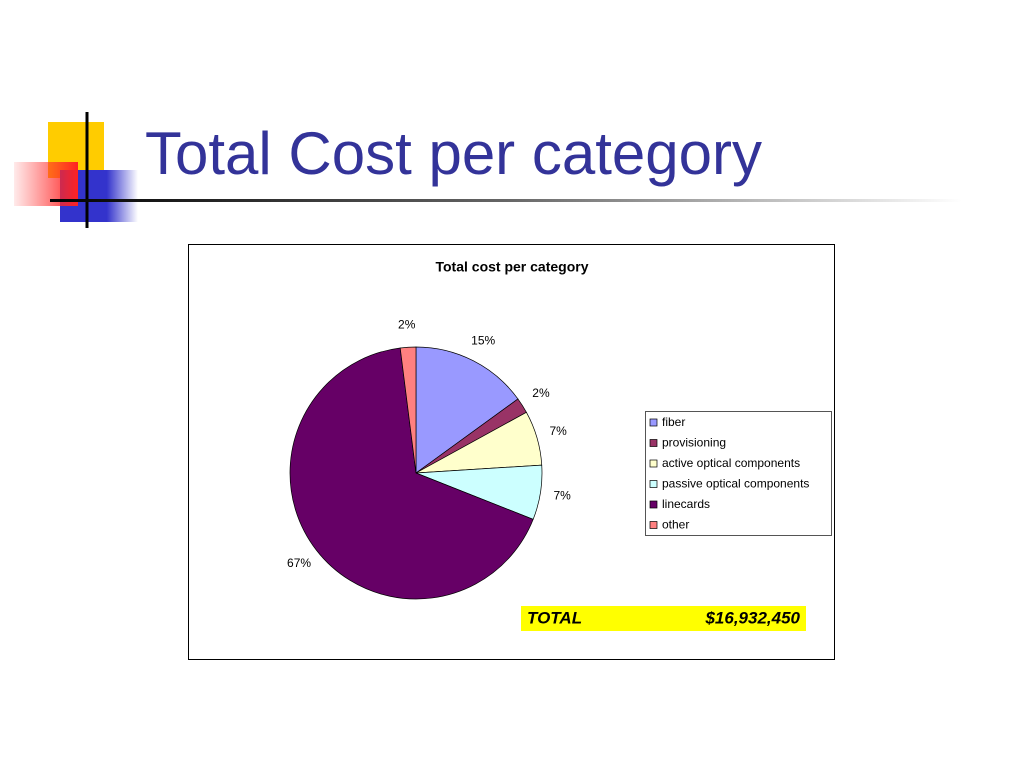 This screenshot has height=773, width=1024. I want to click on legend-label: provisioning, so click(694, 443).